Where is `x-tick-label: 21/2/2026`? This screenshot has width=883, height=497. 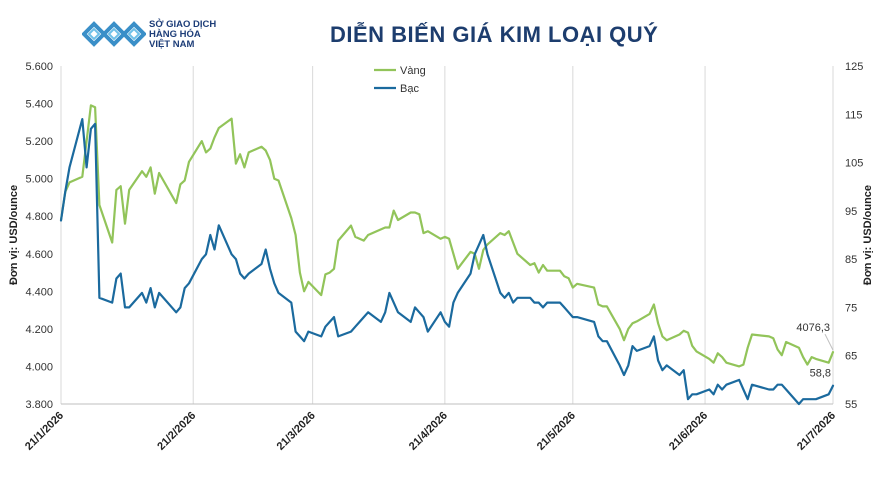
x-tick-label: 21/2/2026 is located at coordinates (176, 431).